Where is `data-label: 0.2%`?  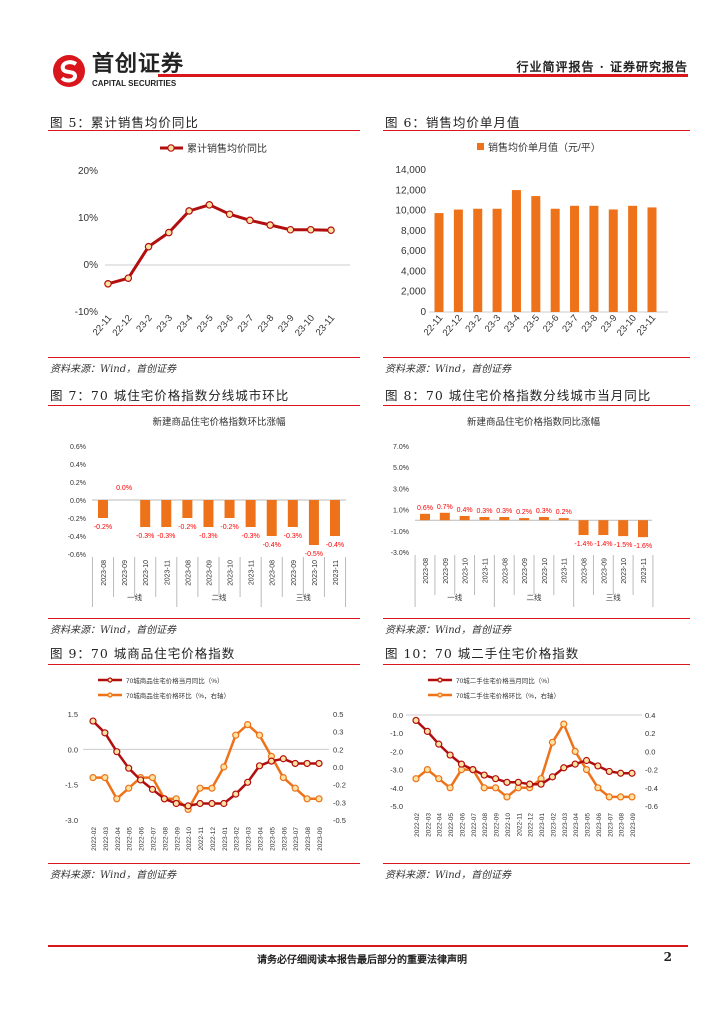
data-label: 0.2% is located at coordinates (564, 512).